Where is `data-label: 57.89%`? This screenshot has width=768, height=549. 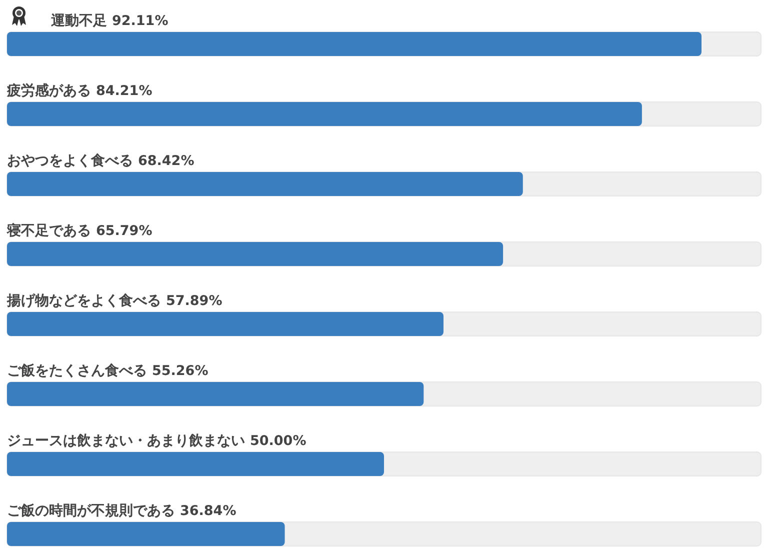 data-label: 57.89% is located at coordinates (194, 301).